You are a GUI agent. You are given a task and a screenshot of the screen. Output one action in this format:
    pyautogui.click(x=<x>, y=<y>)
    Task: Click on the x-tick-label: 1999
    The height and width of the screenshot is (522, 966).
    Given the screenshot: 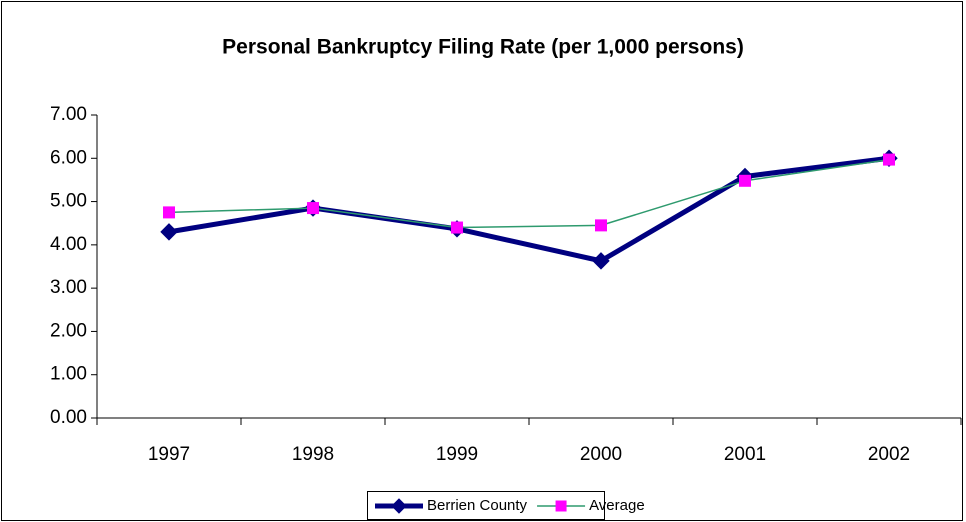 What is the action you would take?
    pyautogui.click(x=457, y=454)
    